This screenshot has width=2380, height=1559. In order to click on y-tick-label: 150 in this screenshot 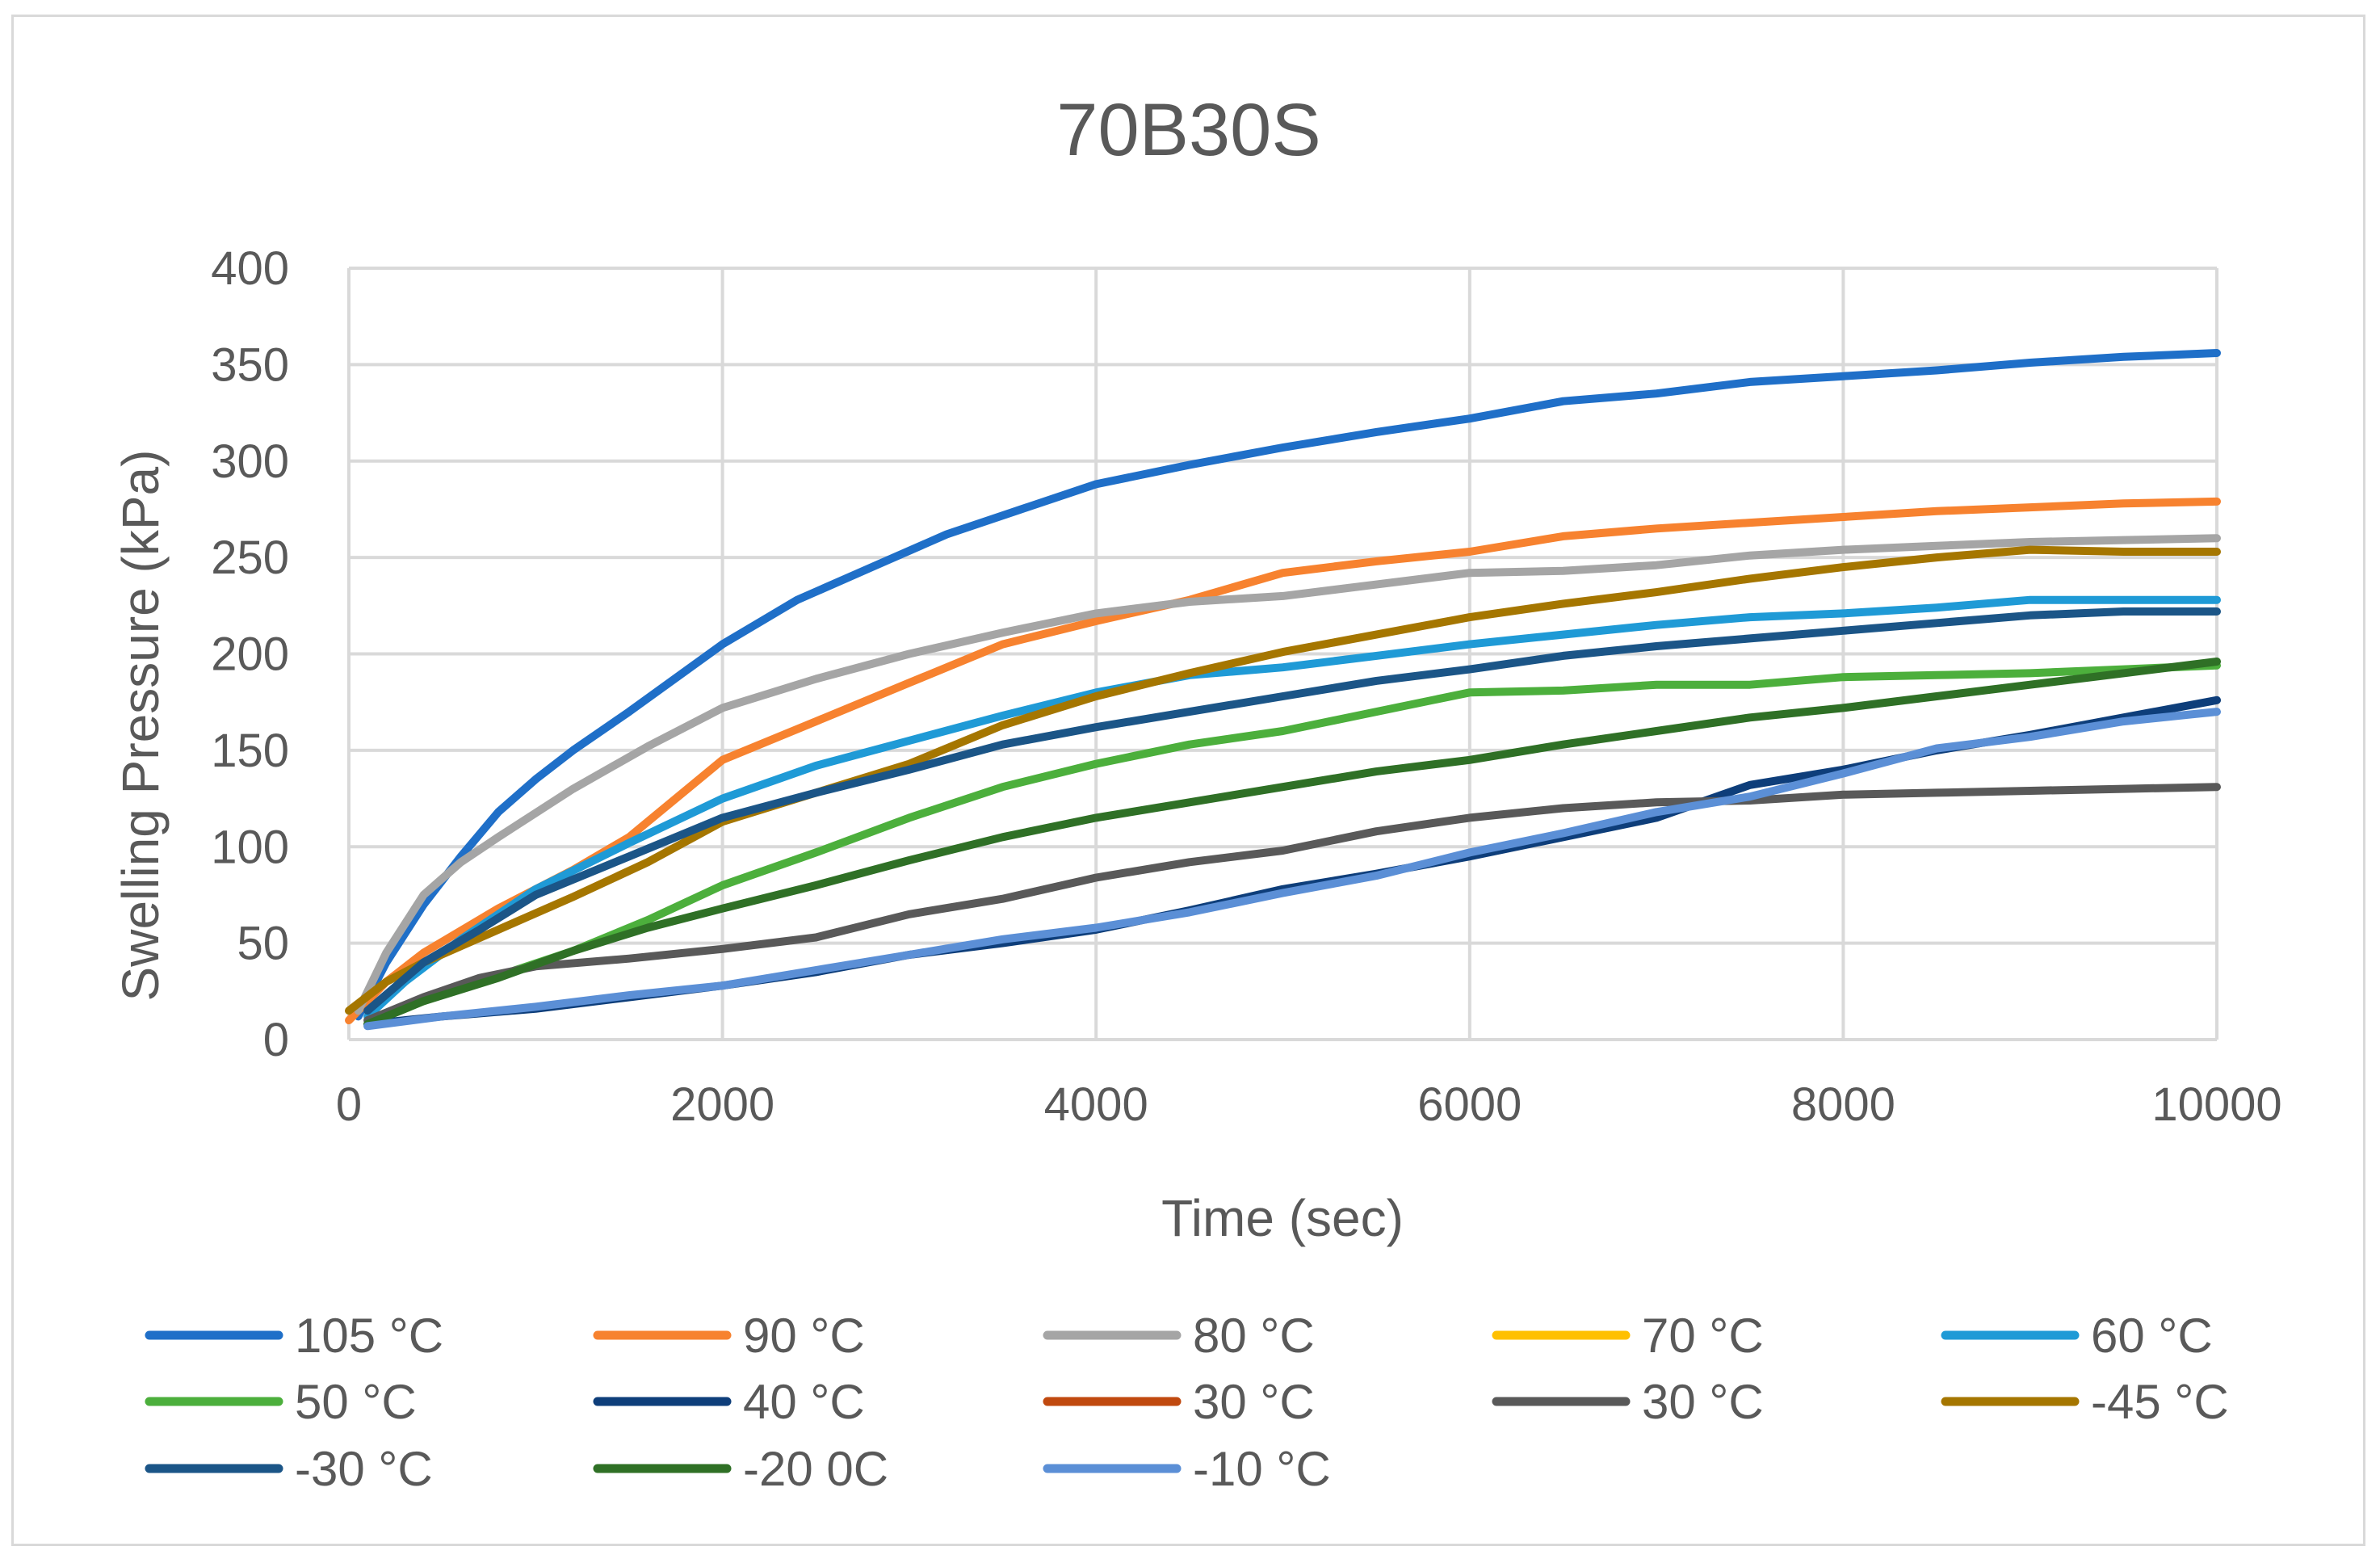, I will do `click(250, 751)`.